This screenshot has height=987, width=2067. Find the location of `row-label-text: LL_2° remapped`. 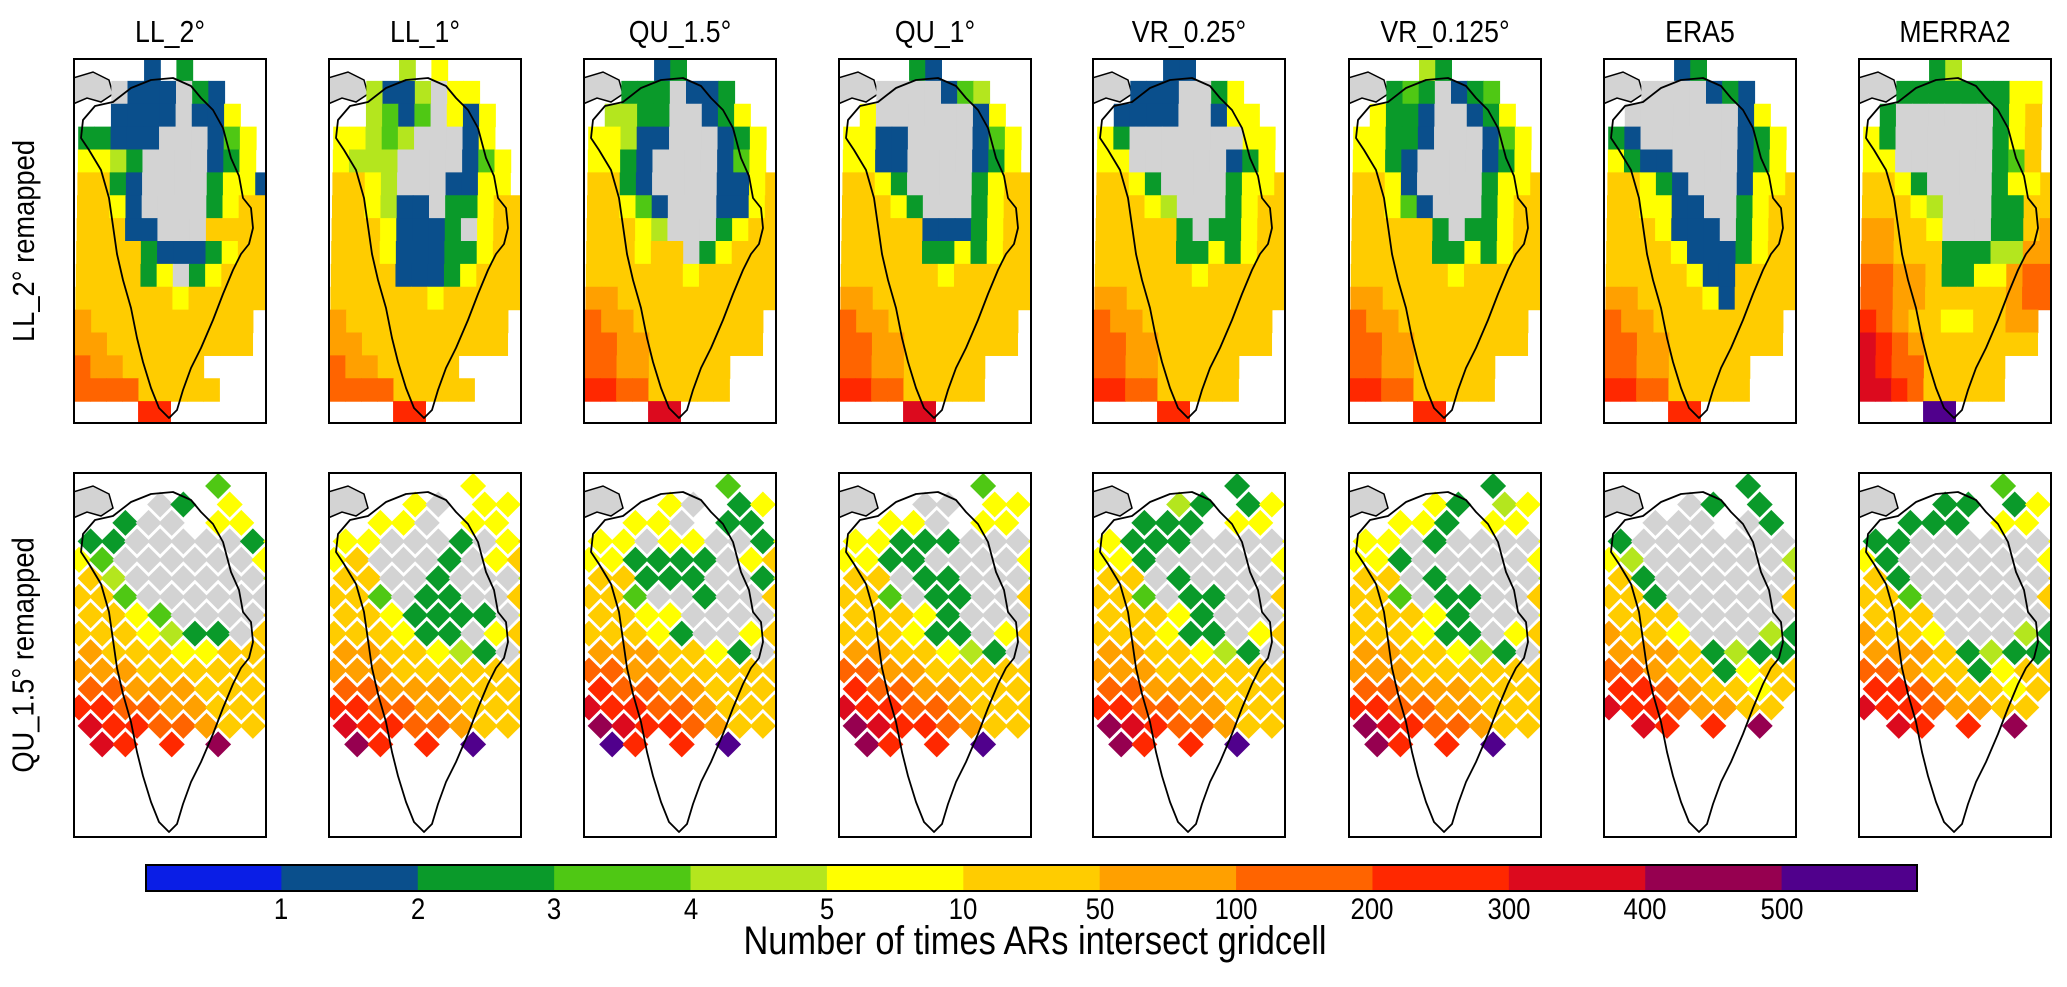

row-label-text: LL_2° remapped is located at coordinates (24, 241).